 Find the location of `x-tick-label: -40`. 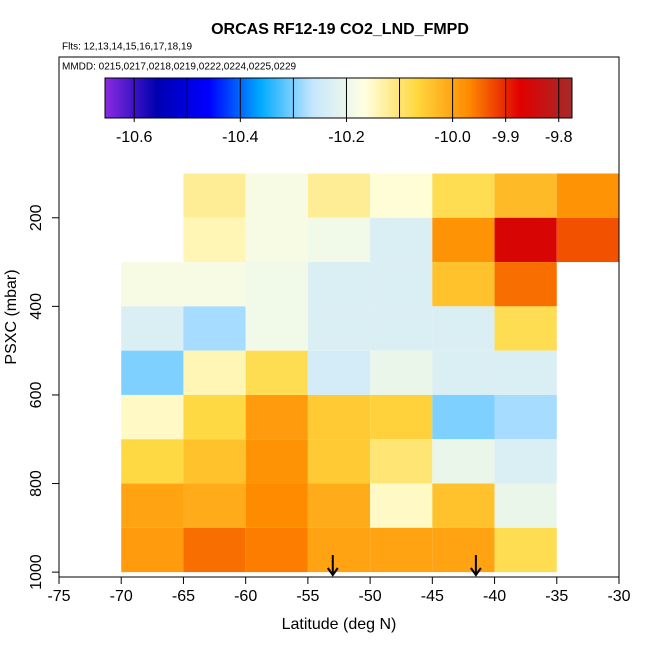

x-tick-label: -40 is located at coordinates (494, 596).